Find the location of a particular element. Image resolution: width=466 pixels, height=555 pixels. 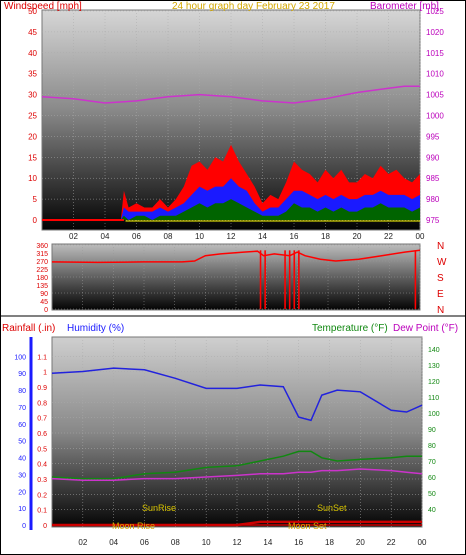

wind-direction-line is located at coordinates (236, 256).